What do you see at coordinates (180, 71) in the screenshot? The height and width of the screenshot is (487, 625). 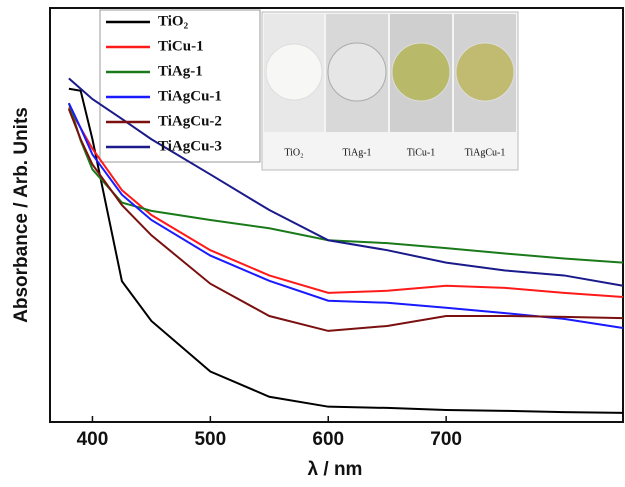 I see `legend-label: TiAg-1` at bounding box center [180, 71].